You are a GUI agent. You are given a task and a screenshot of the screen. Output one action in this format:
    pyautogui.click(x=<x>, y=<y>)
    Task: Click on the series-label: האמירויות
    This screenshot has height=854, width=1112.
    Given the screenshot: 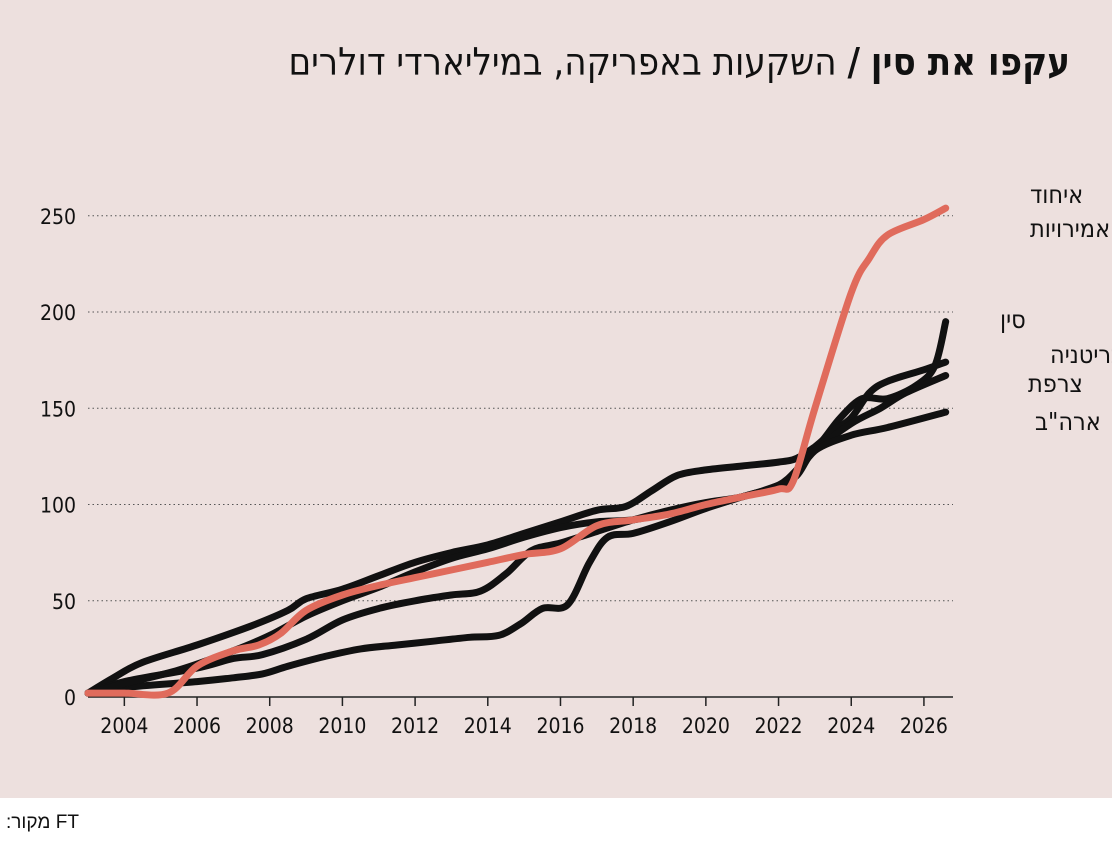 What is the action you would take?
    pyautogui.click(x=1071, y=228)
    